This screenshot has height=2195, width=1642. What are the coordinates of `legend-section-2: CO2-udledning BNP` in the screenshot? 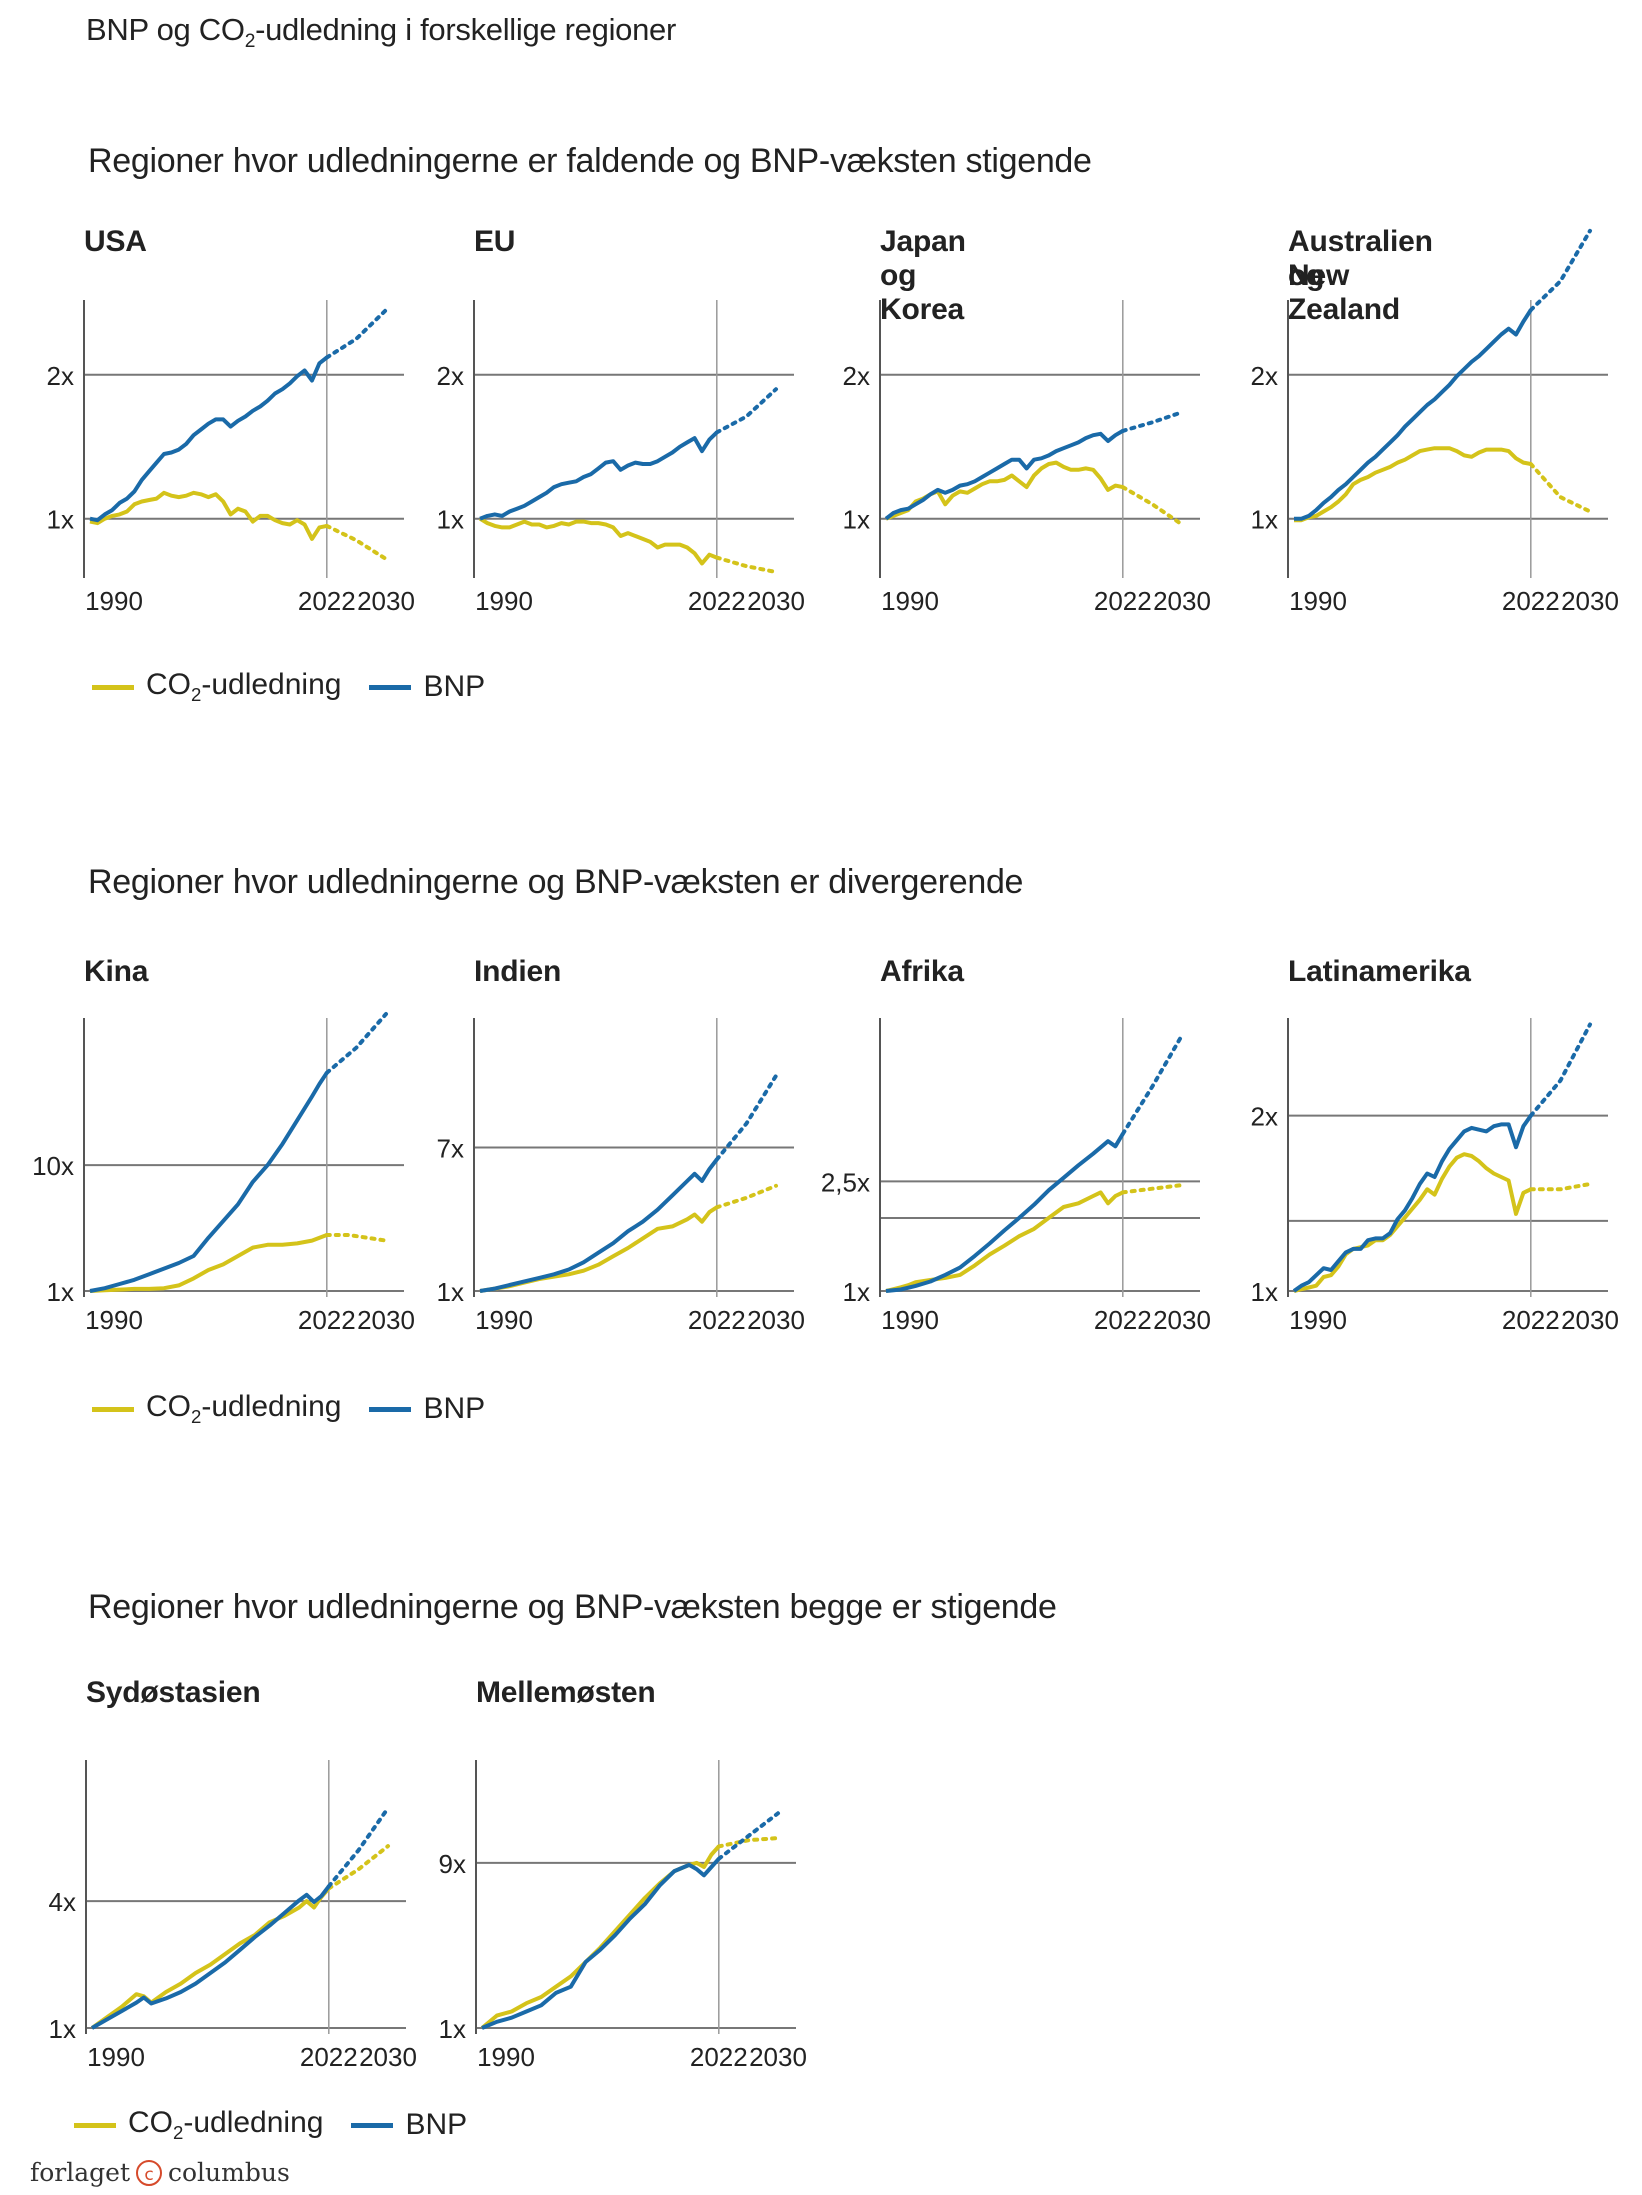 It's located at (302, 1409).